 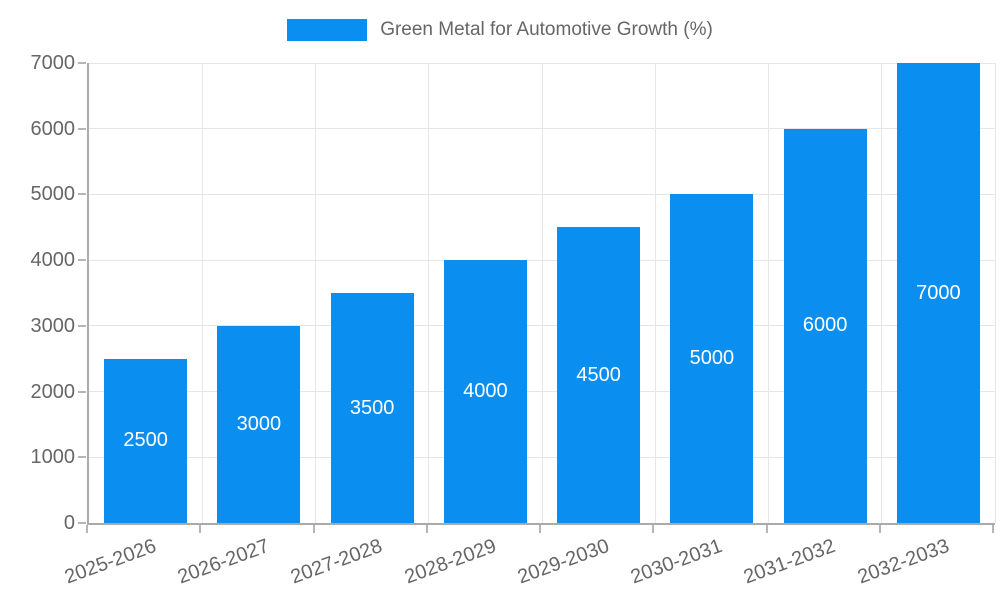 What do you see at coordinates (53, 63) in the screenshot?
I see `y-axis-tick-label: 7000` at bounding box center [53, 63].